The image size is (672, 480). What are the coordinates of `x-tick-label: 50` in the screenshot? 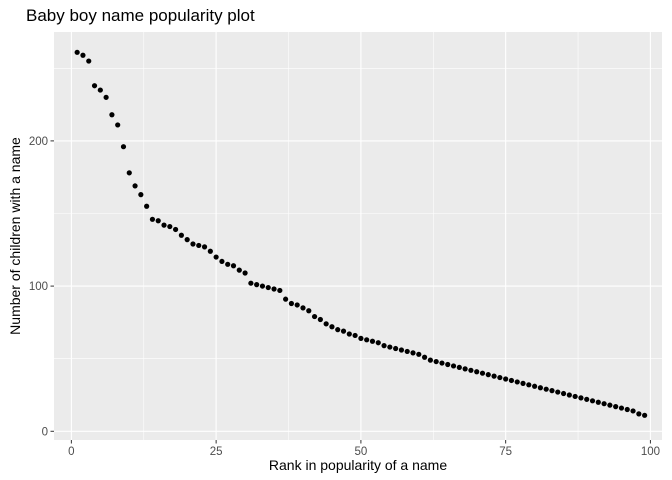 It's located at (360, 452).